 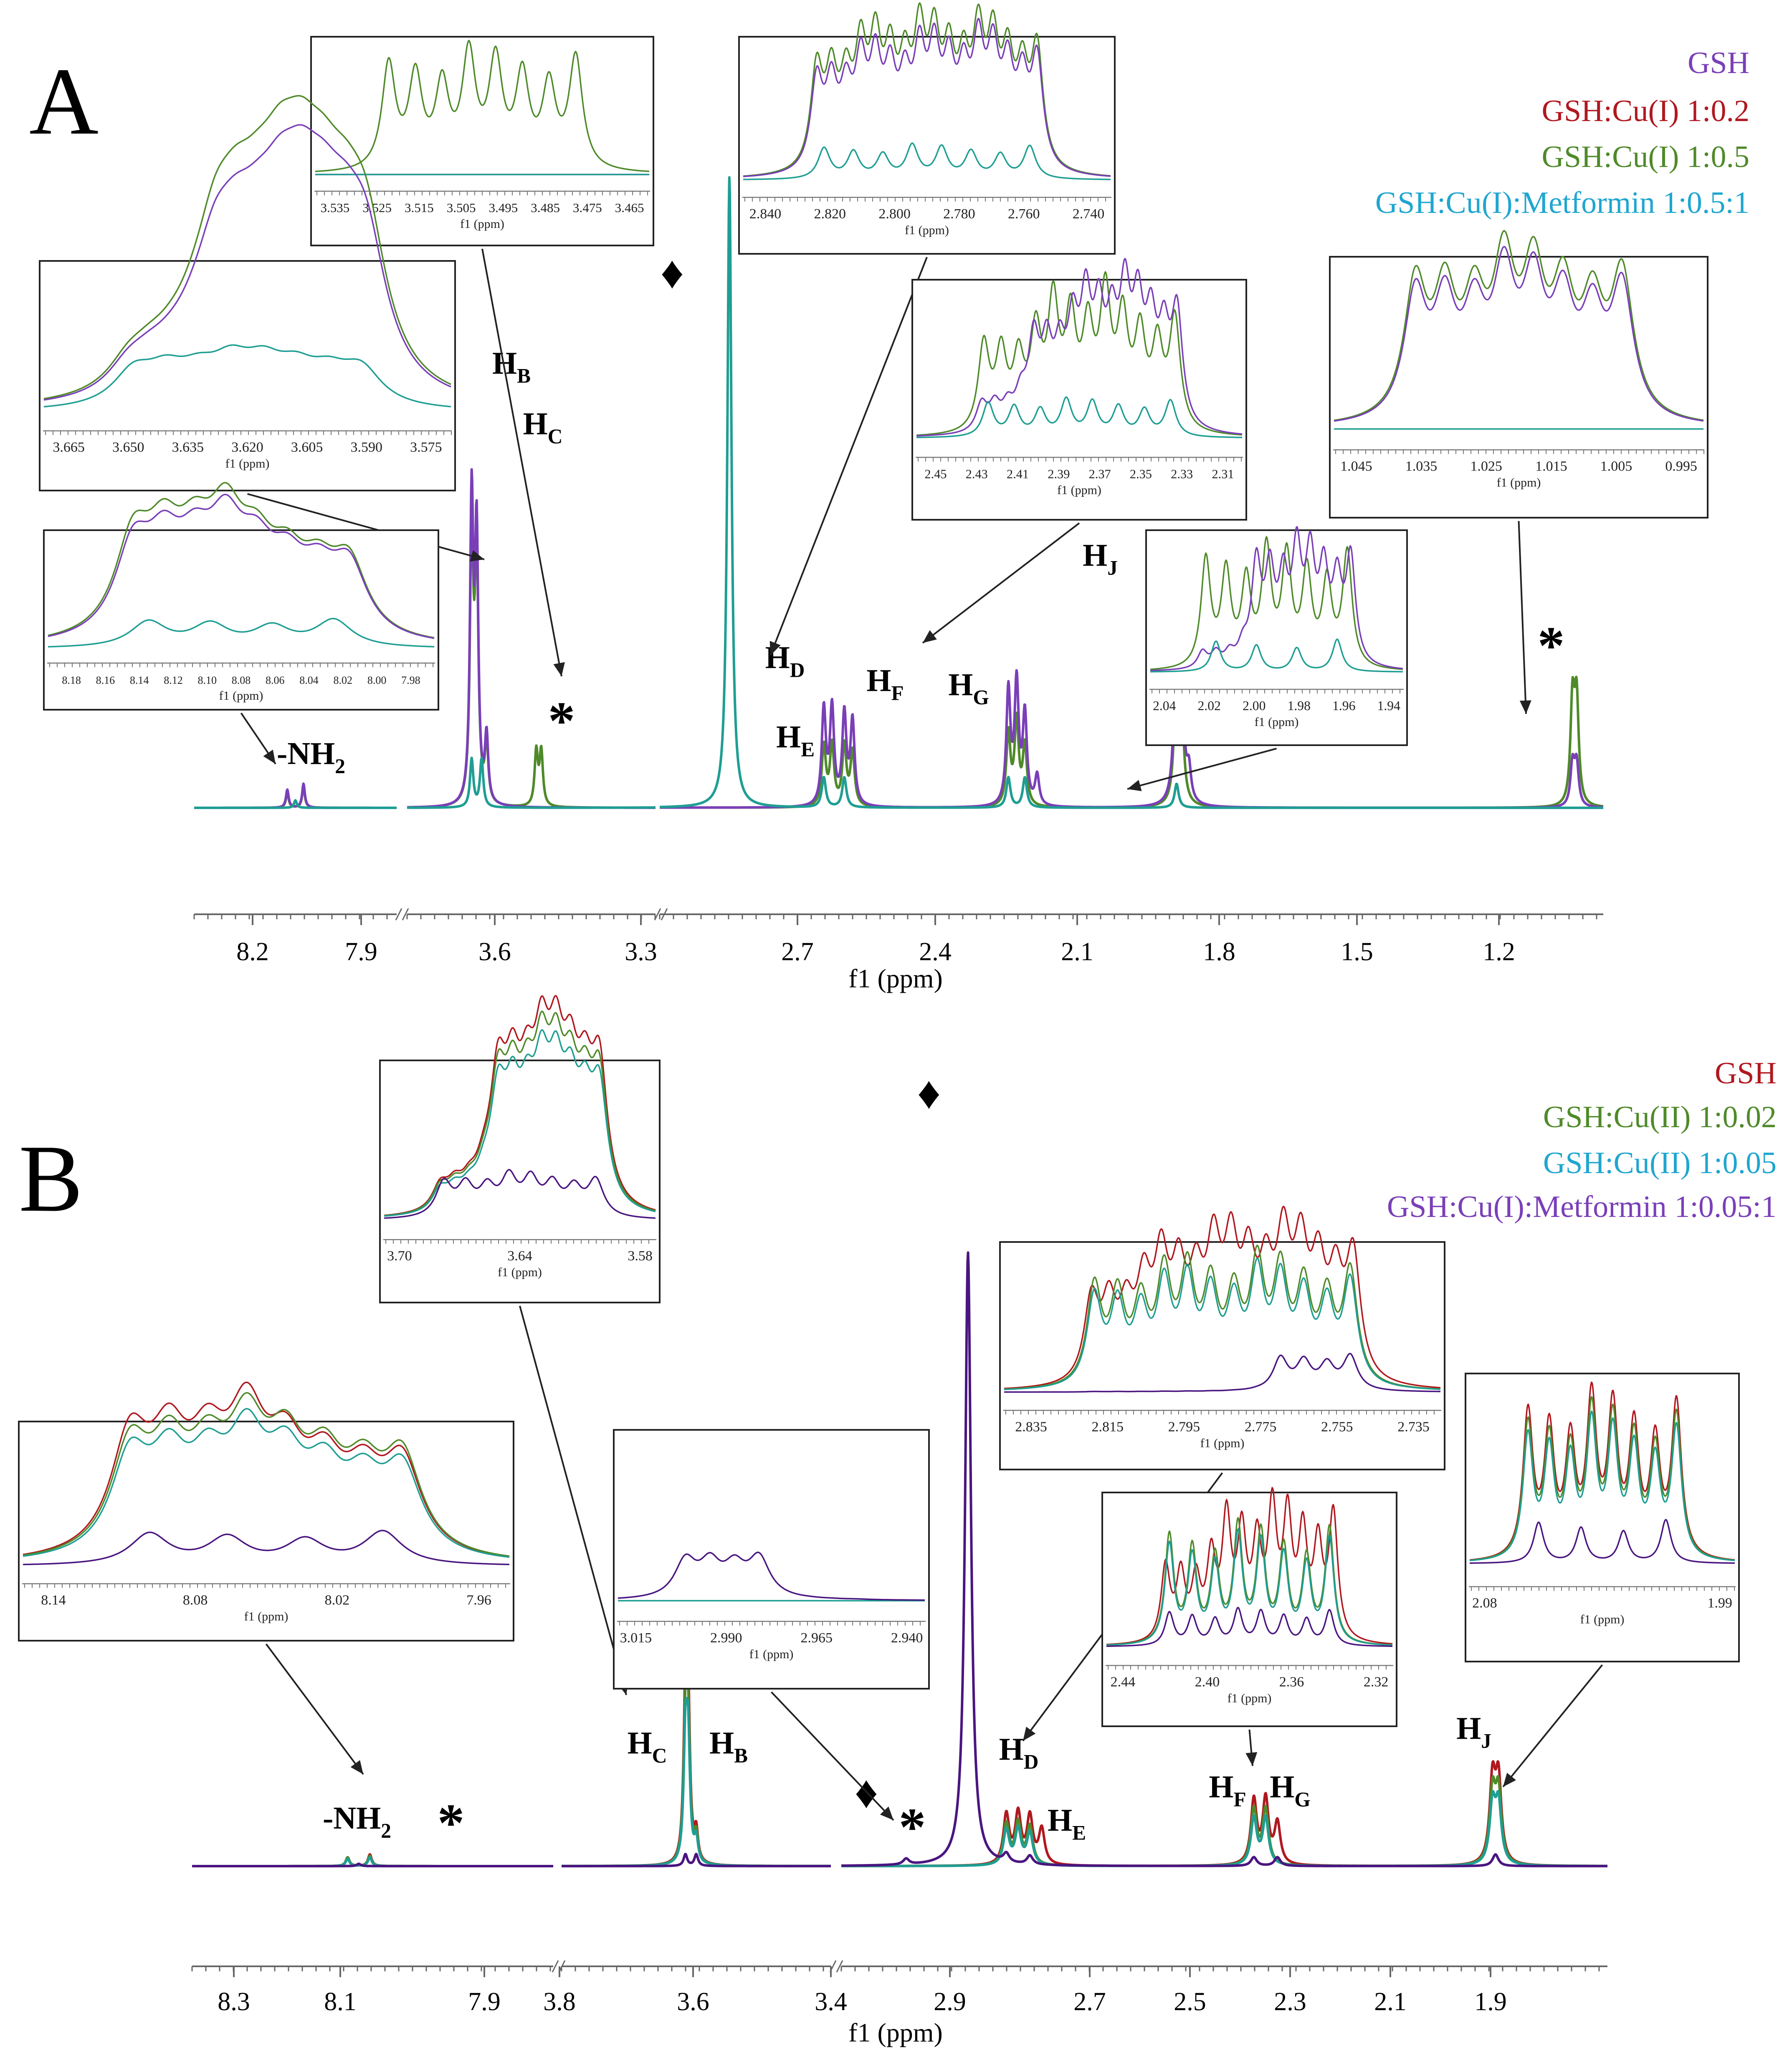 What do you see at coordinates (1141, 474) in the screenshot?
I see `inset-tick-label: 2.35` at bounding box center [1141, 474].